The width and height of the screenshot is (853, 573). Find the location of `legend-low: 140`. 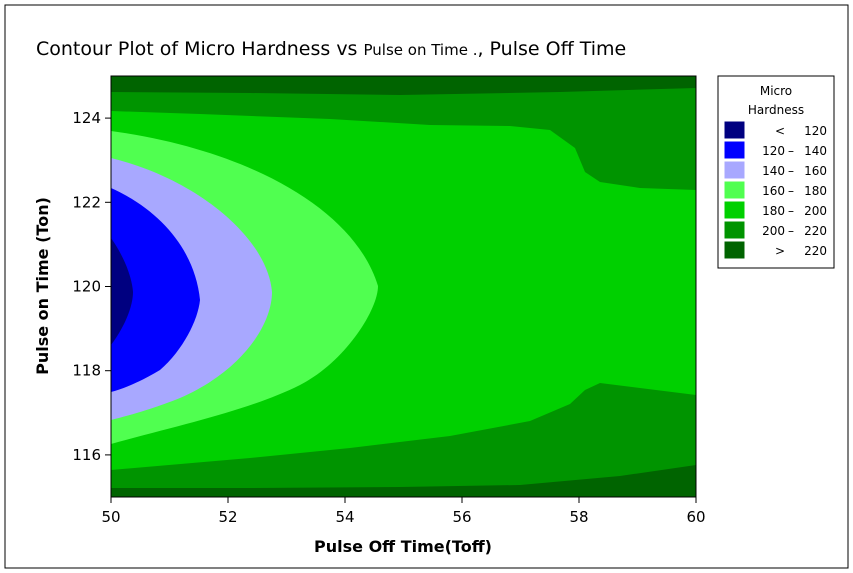

legend-low: 140 is located at coordinates (773, 171).